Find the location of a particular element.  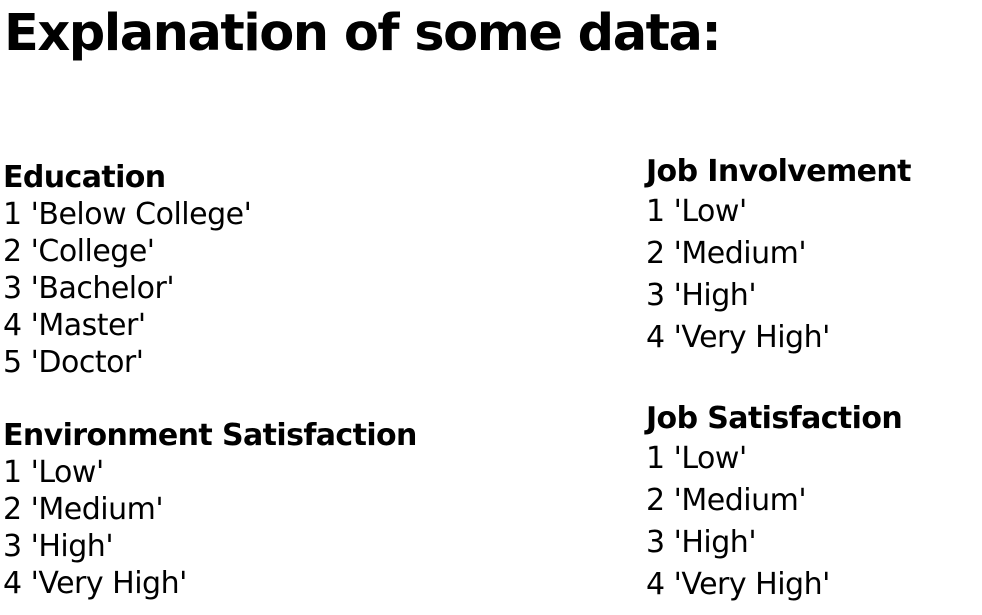

list-item: 1 'Below College' is located at coordinates (127, 214).